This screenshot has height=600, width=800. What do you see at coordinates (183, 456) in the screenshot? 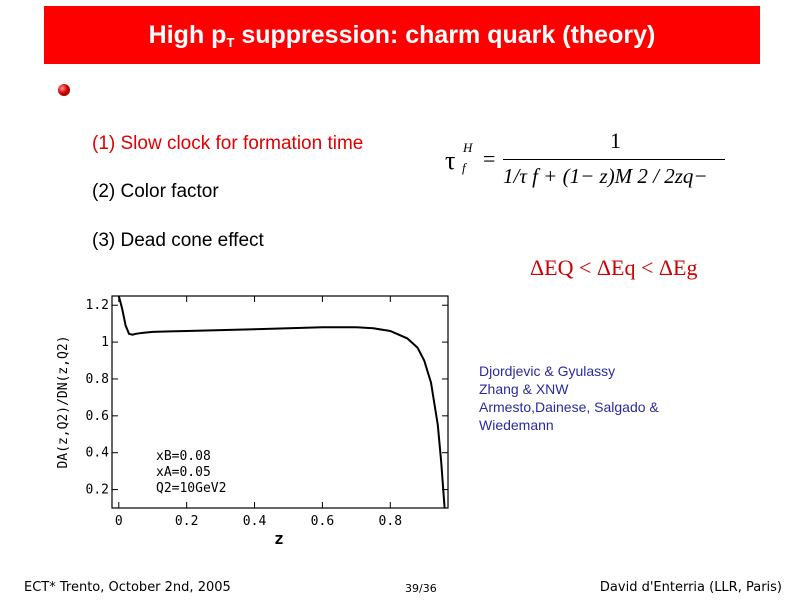
I see `annotation-xb: xB=0.08` at bounding box center [183, 456].